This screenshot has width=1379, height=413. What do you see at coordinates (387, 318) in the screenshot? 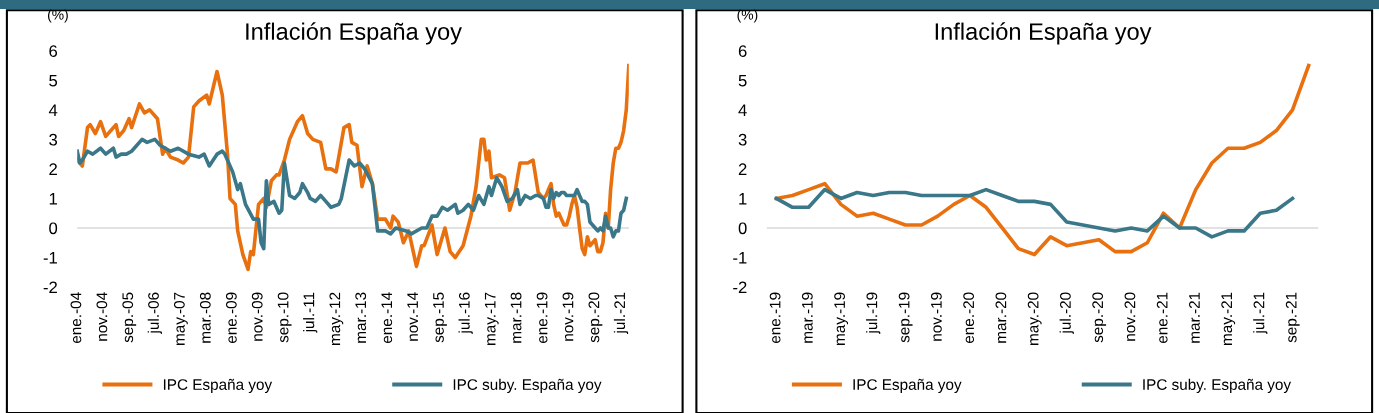
I see `x-tick-label: ene.-14` at bounding box center [387, 318].